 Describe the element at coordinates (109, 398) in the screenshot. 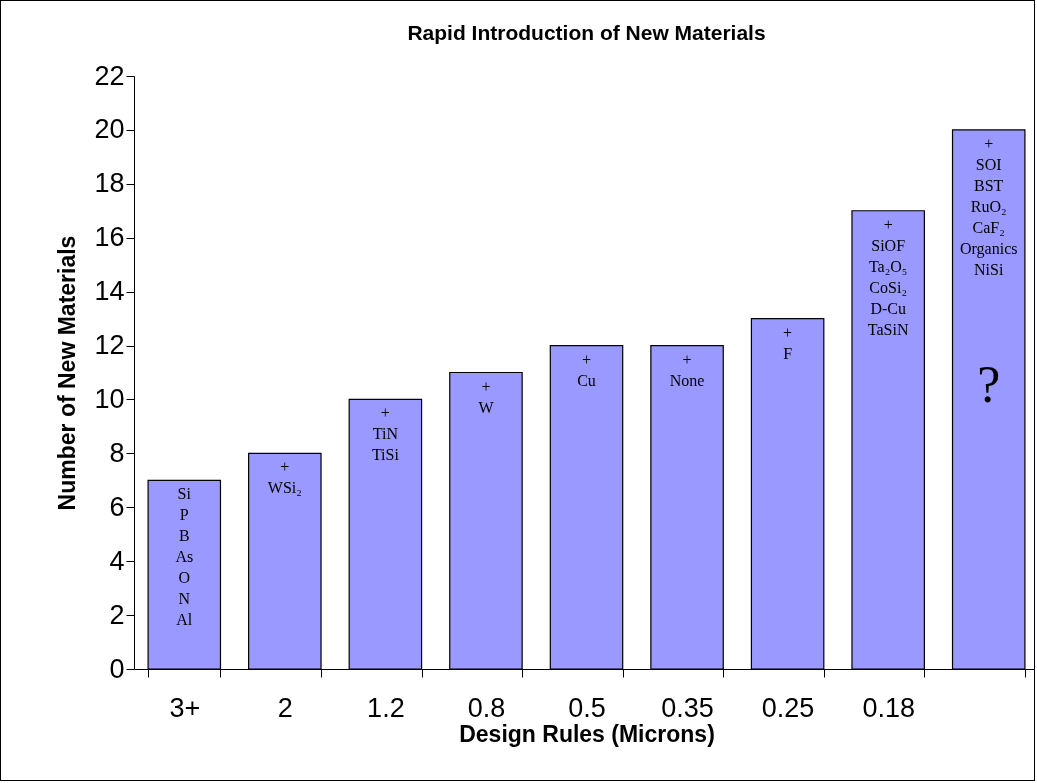

I see `y-tick-label: 10` at that location.